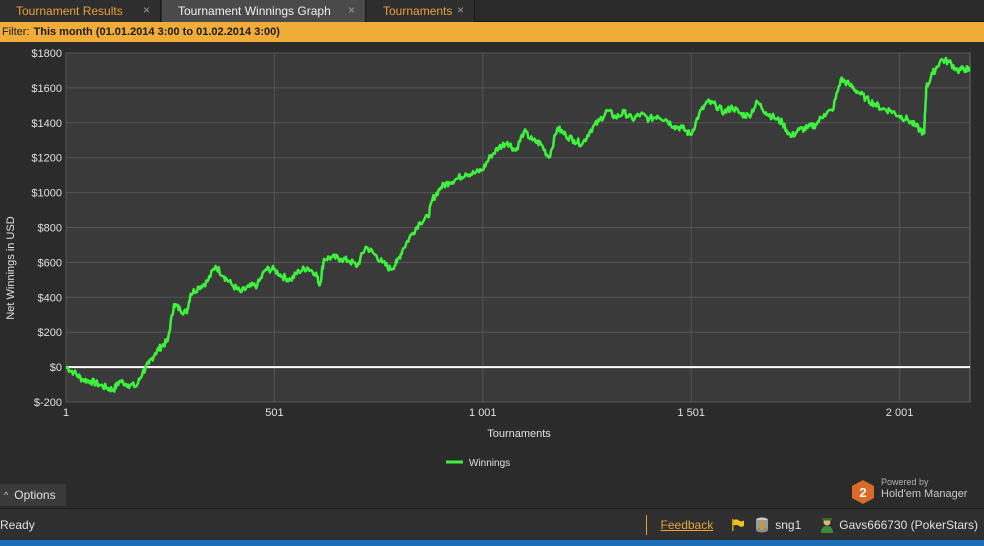 This screenshot has width=984, height=546. Describe the element at coordinates (16, 32) in the screenshot. I see `filter-label: Filter:` at that location.